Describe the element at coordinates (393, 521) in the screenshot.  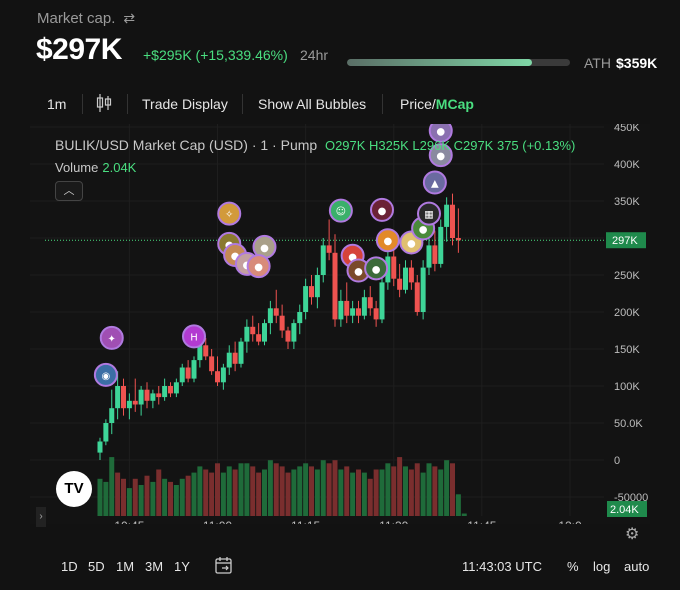
I see `time-tick-label: 11:30` at that location.